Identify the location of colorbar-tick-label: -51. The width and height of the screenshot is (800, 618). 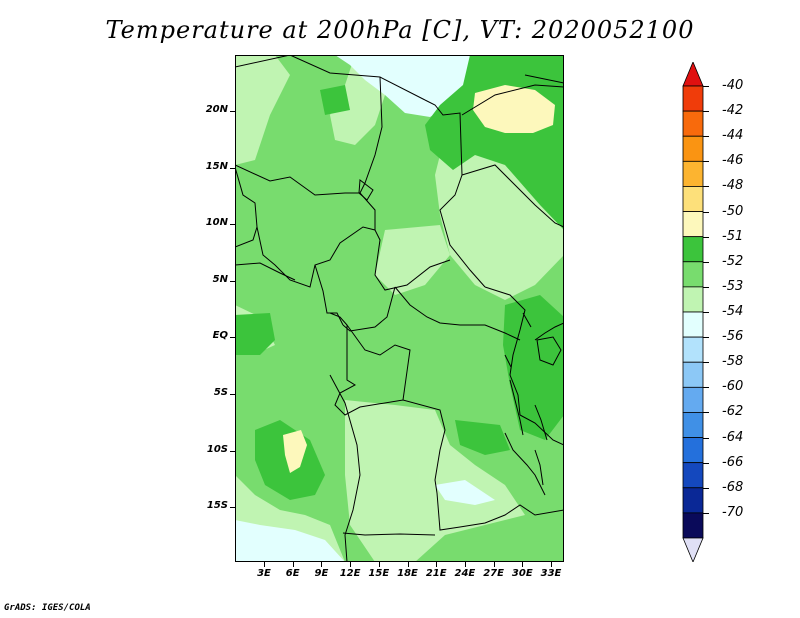
(733, 236).